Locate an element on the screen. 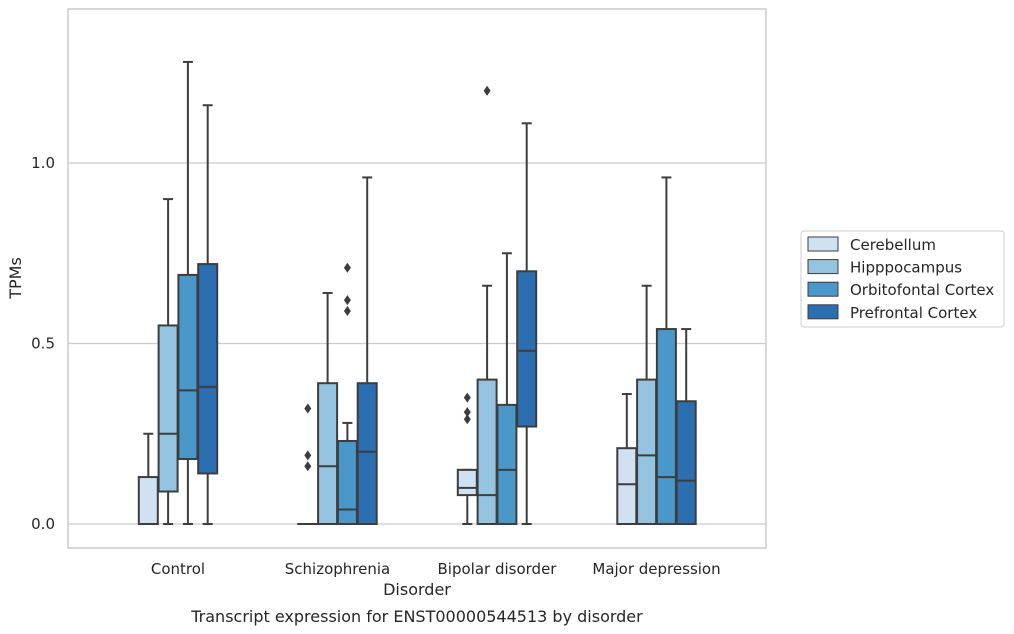  x-axis-label: Disorder is located at coordinates (417, 589).